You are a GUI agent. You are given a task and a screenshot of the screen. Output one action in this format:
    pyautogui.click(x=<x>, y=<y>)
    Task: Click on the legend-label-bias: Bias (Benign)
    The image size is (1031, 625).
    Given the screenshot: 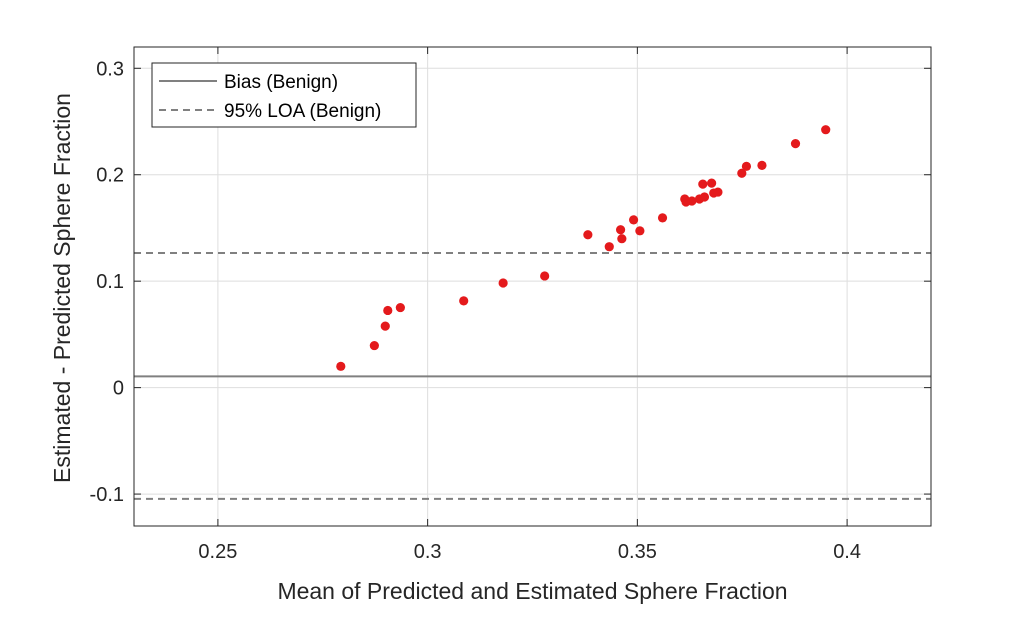 What is the action you would take?
    pyautogui.click(x=281, y=82)
    